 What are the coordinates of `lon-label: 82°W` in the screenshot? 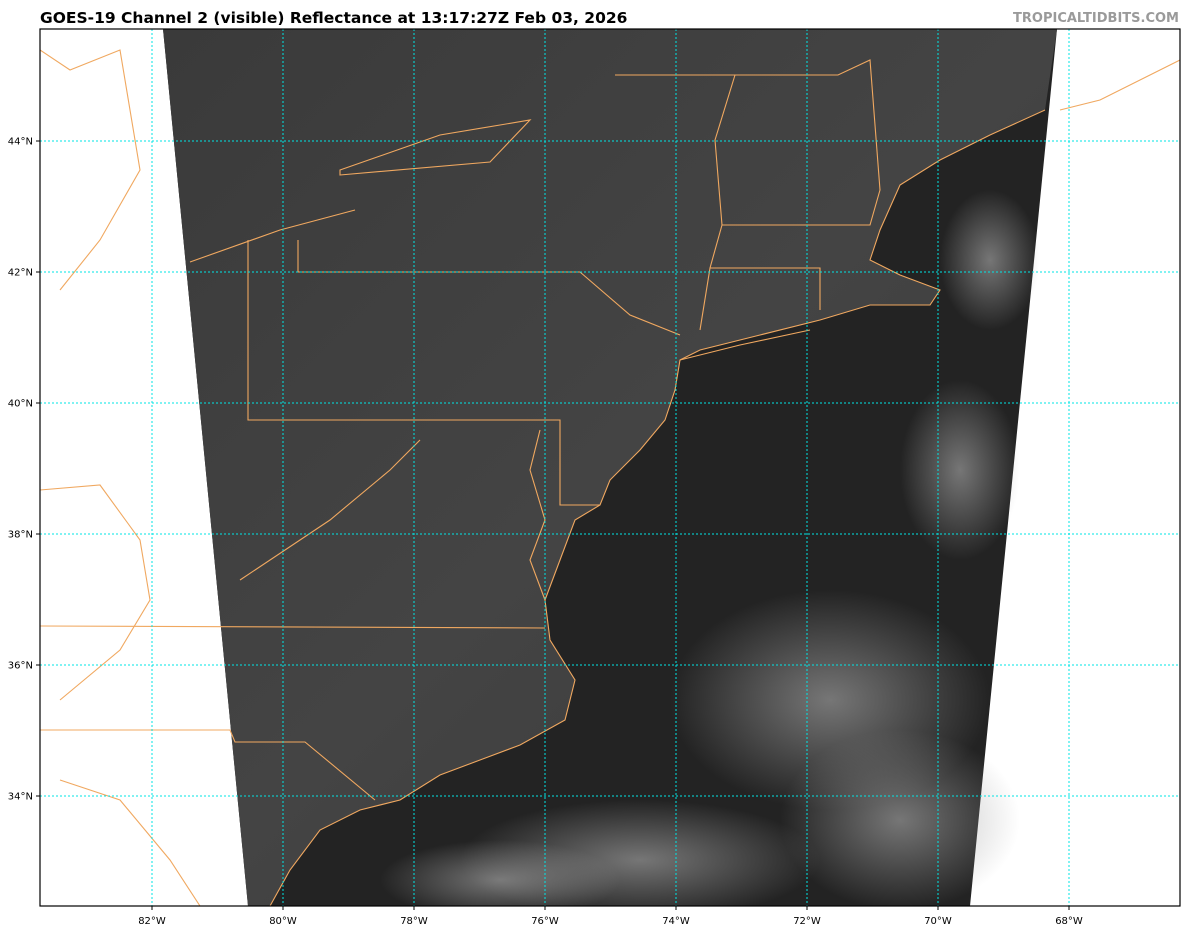 It's located at (152, 921).